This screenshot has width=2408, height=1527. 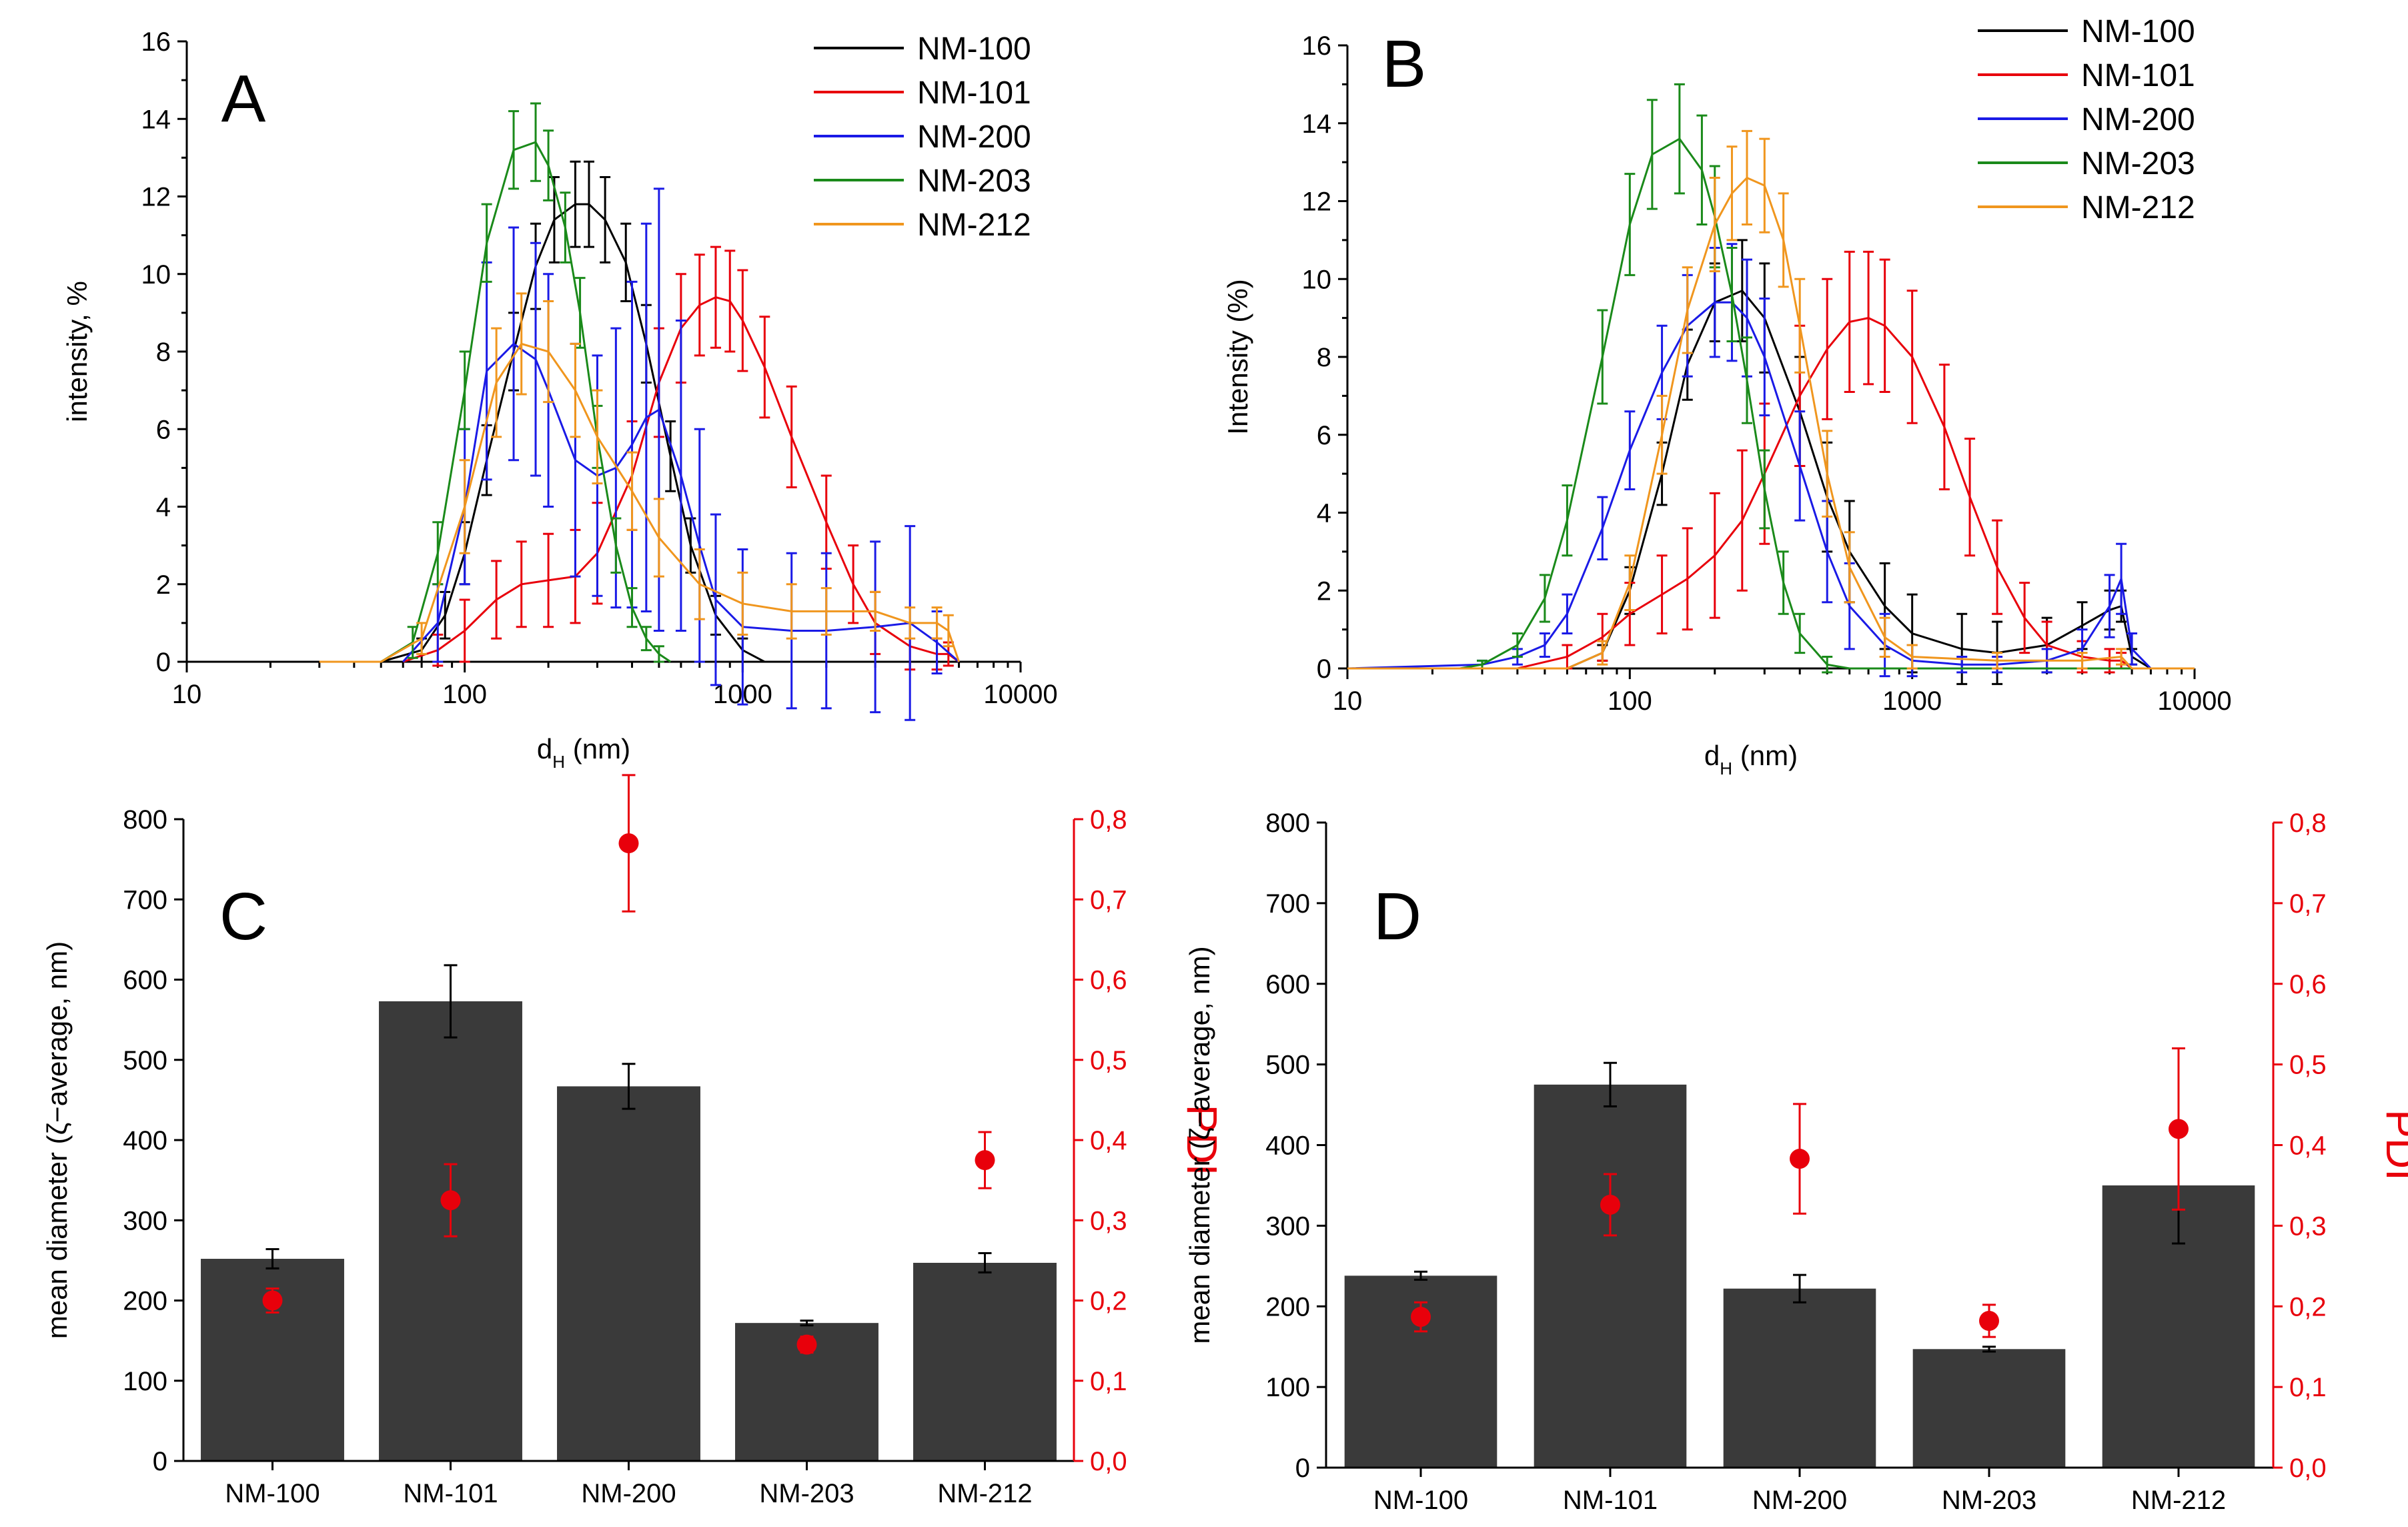 What do you see at coordinates (243, 98) in the screenshot?
I see `panel-label-a: A` at bounding box center [243, 98].